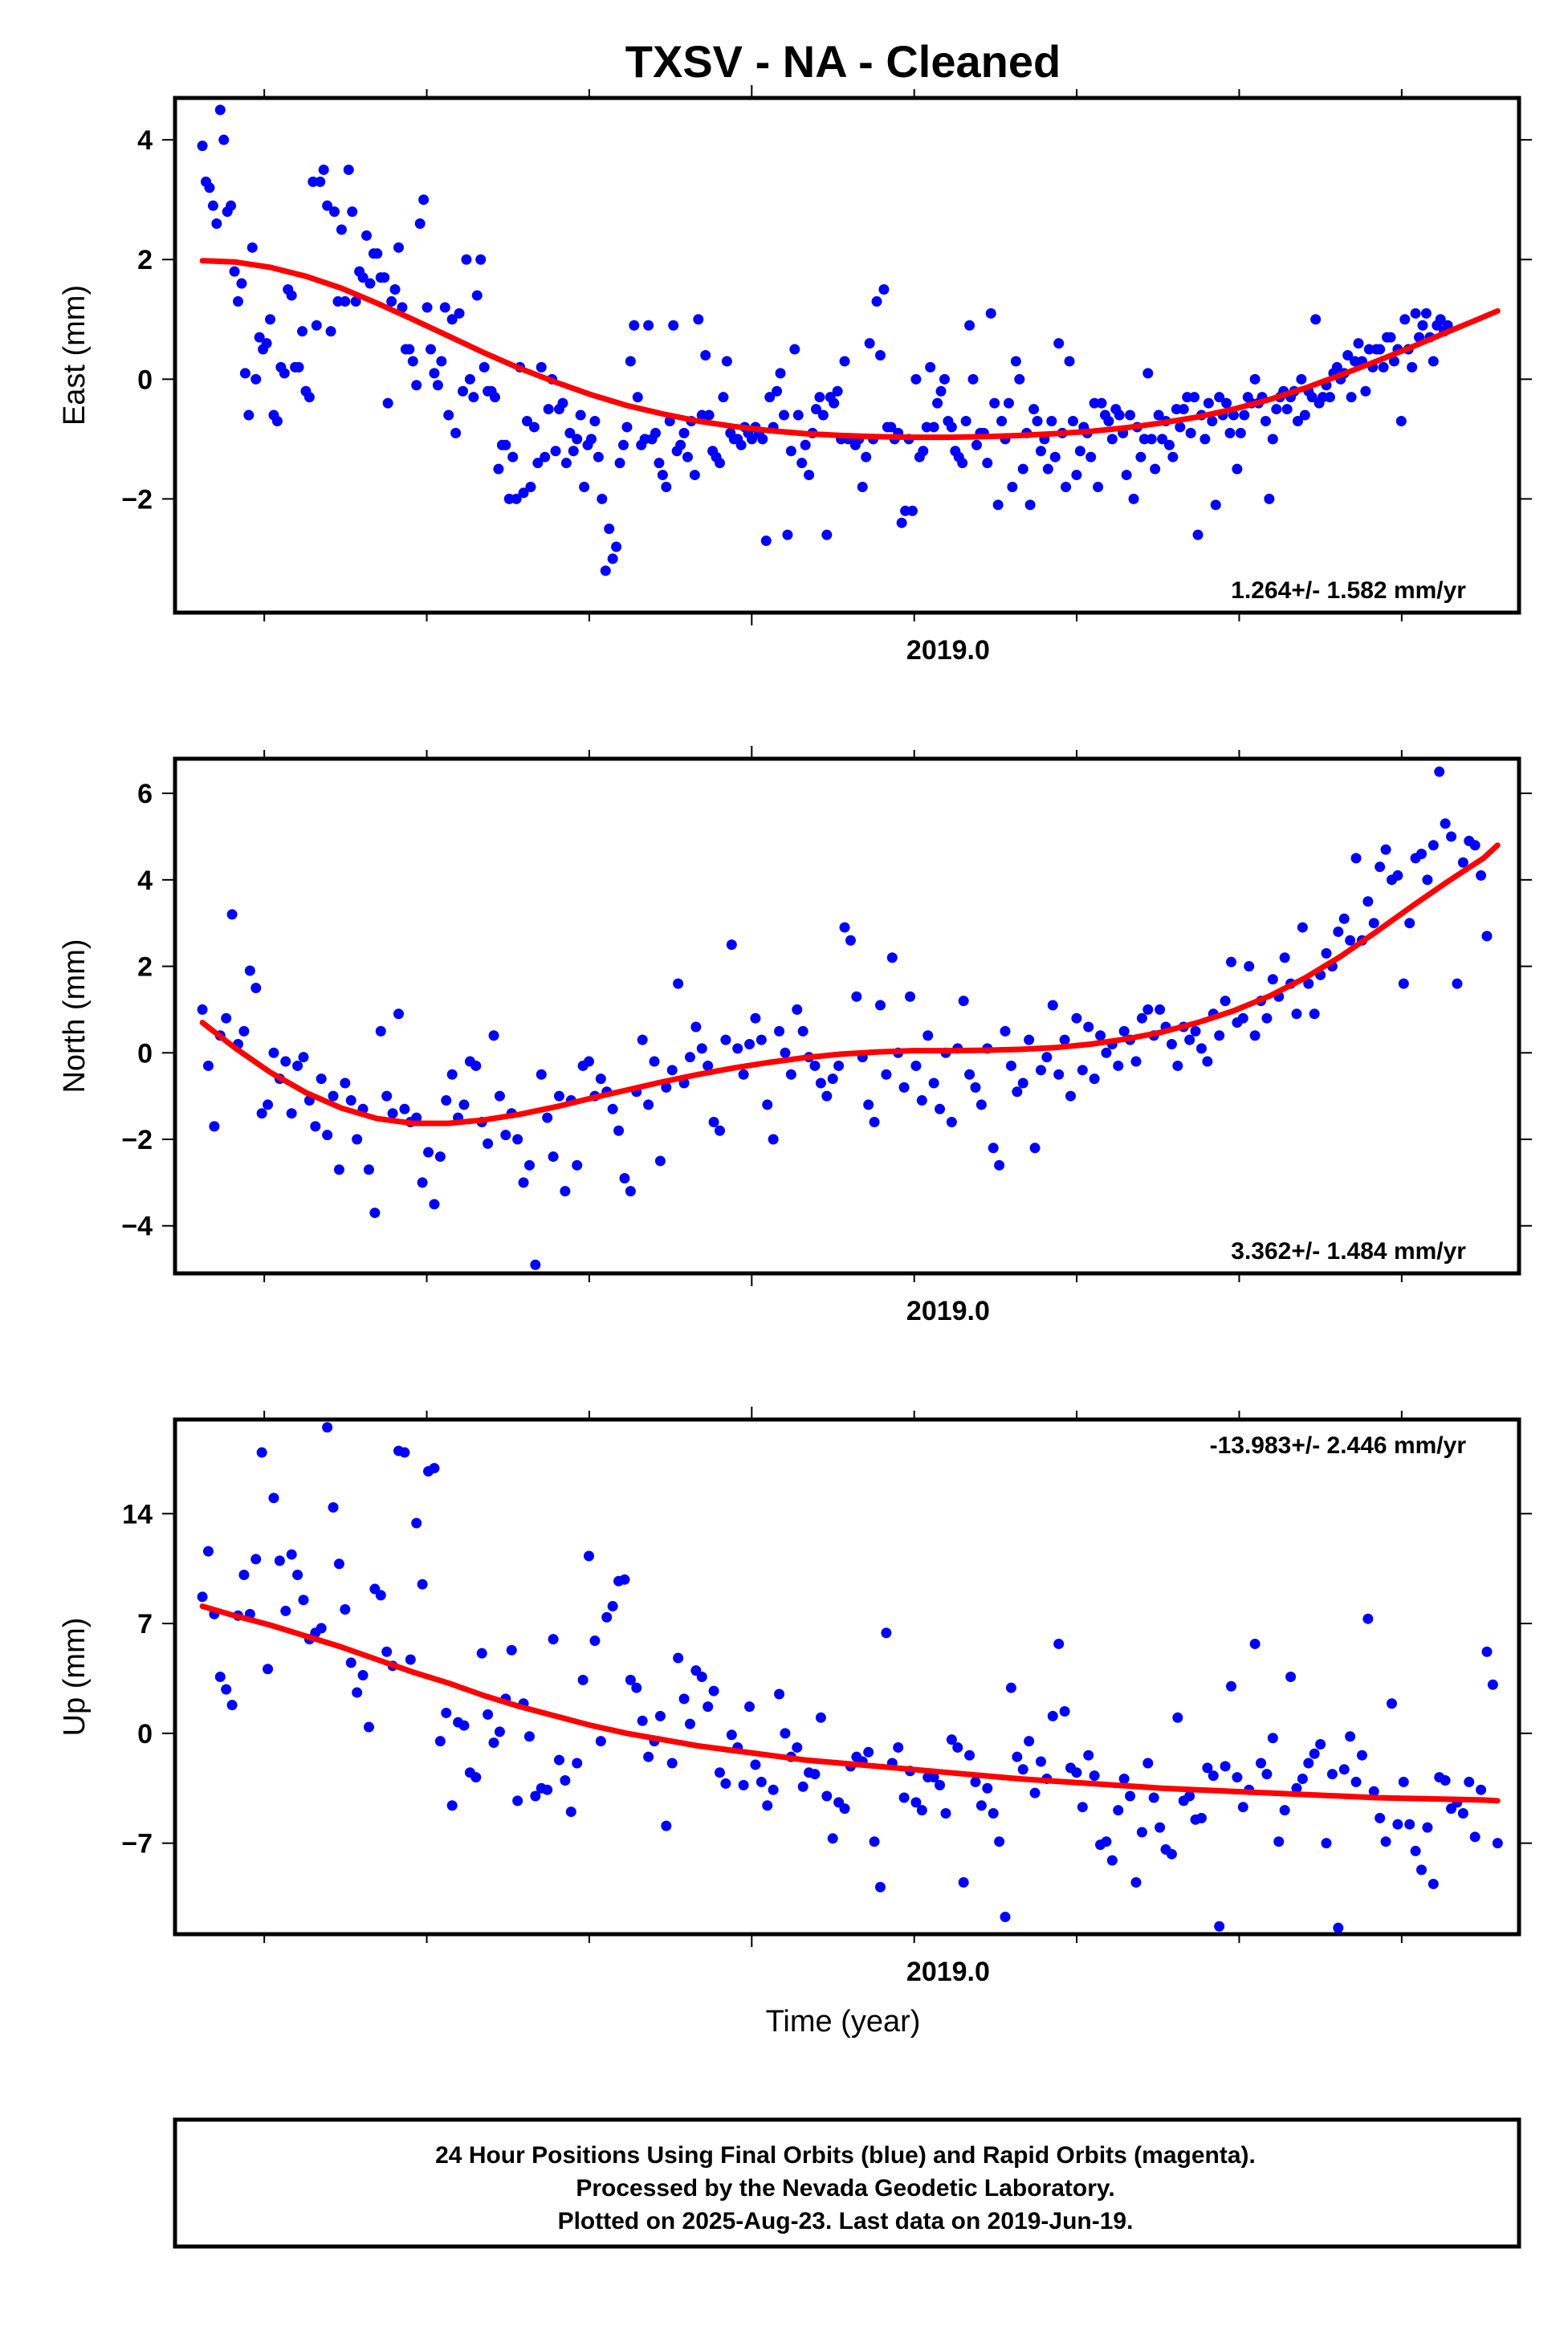 The image size is (1568, 2330). Describe the element at coordinates (145, 380) in the screenshot. I see `y-tick-label: 0` at that location.